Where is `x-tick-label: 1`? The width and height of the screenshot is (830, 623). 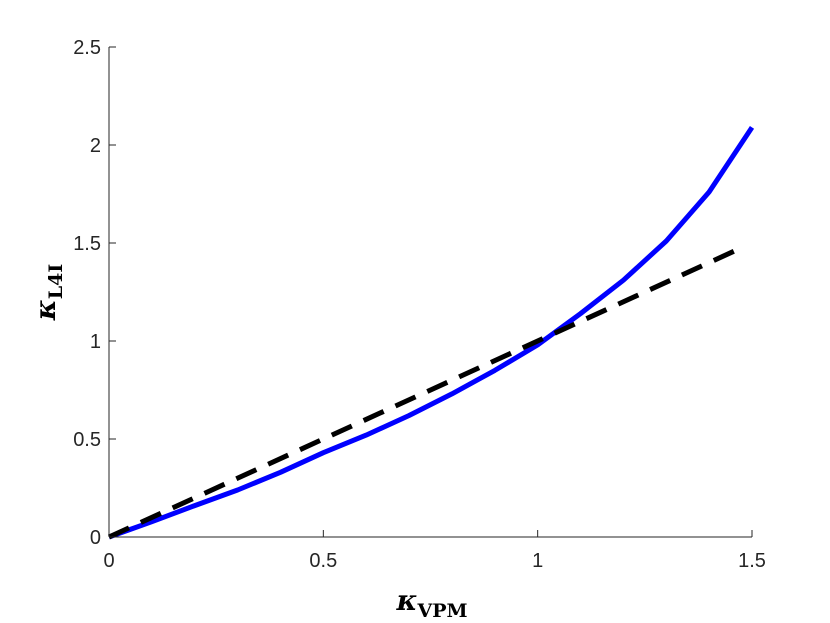
x-tick-label: 1 is located at coordinates (537, 561).